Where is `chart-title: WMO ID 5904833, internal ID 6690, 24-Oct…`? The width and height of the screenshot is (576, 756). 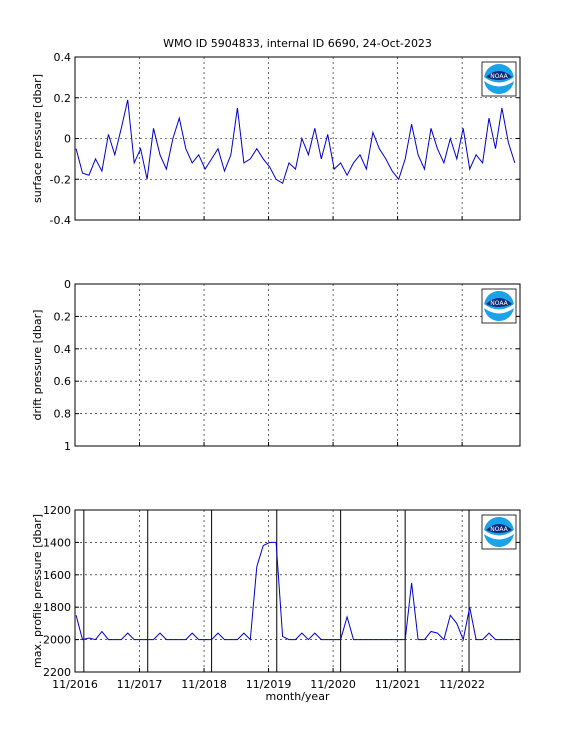
chart-title: WMO ID 5904833, internal ID 6690, 24-Oct… is located at coordinates (297, 43).